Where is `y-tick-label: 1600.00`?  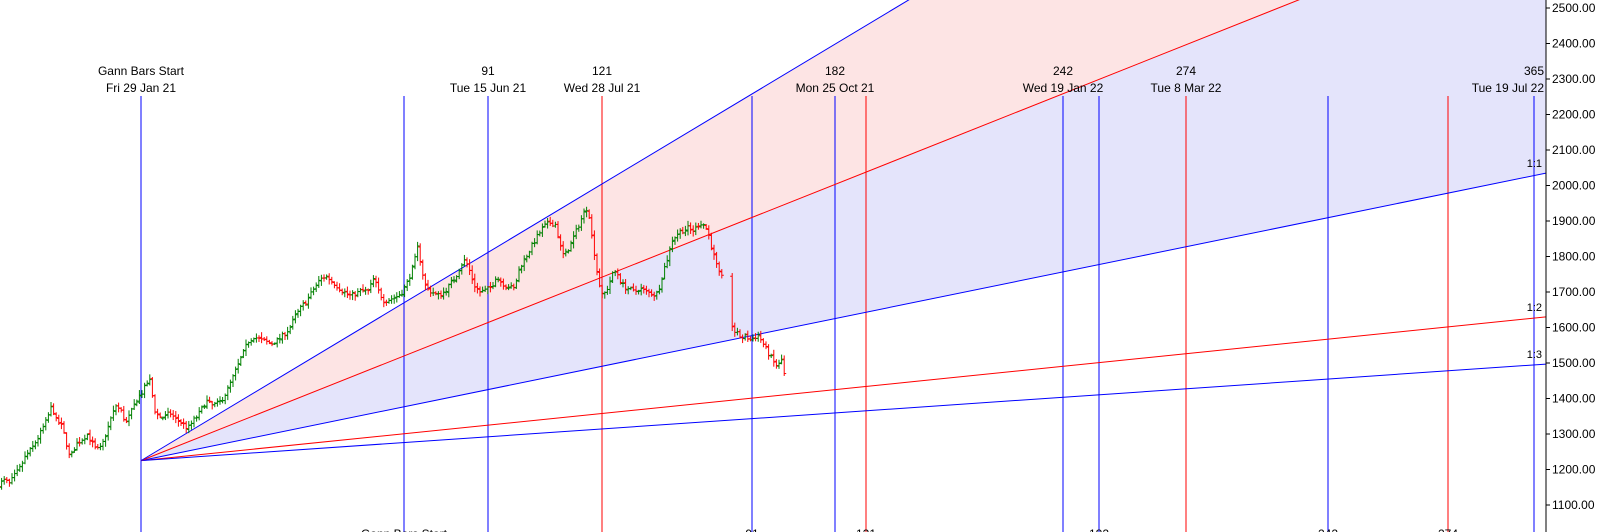
y-tick-label: 1600.00 is located at coordinates (1574, 328).